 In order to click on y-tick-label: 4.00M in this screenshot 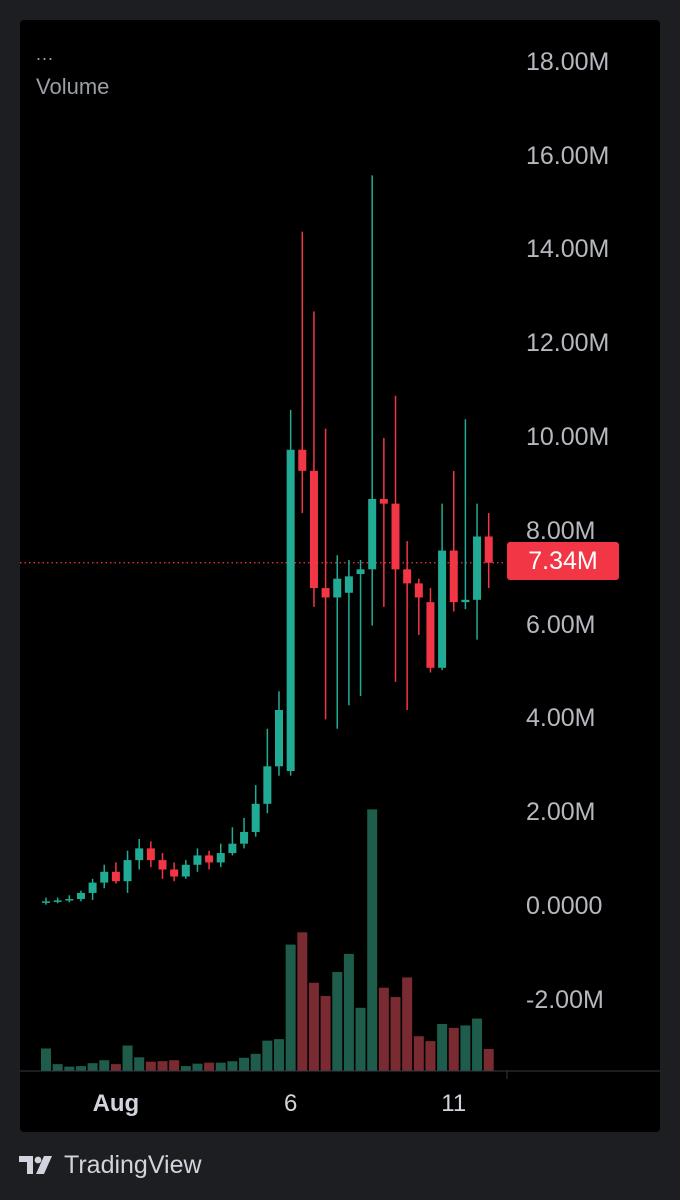, I will do `click(561, 718)`.